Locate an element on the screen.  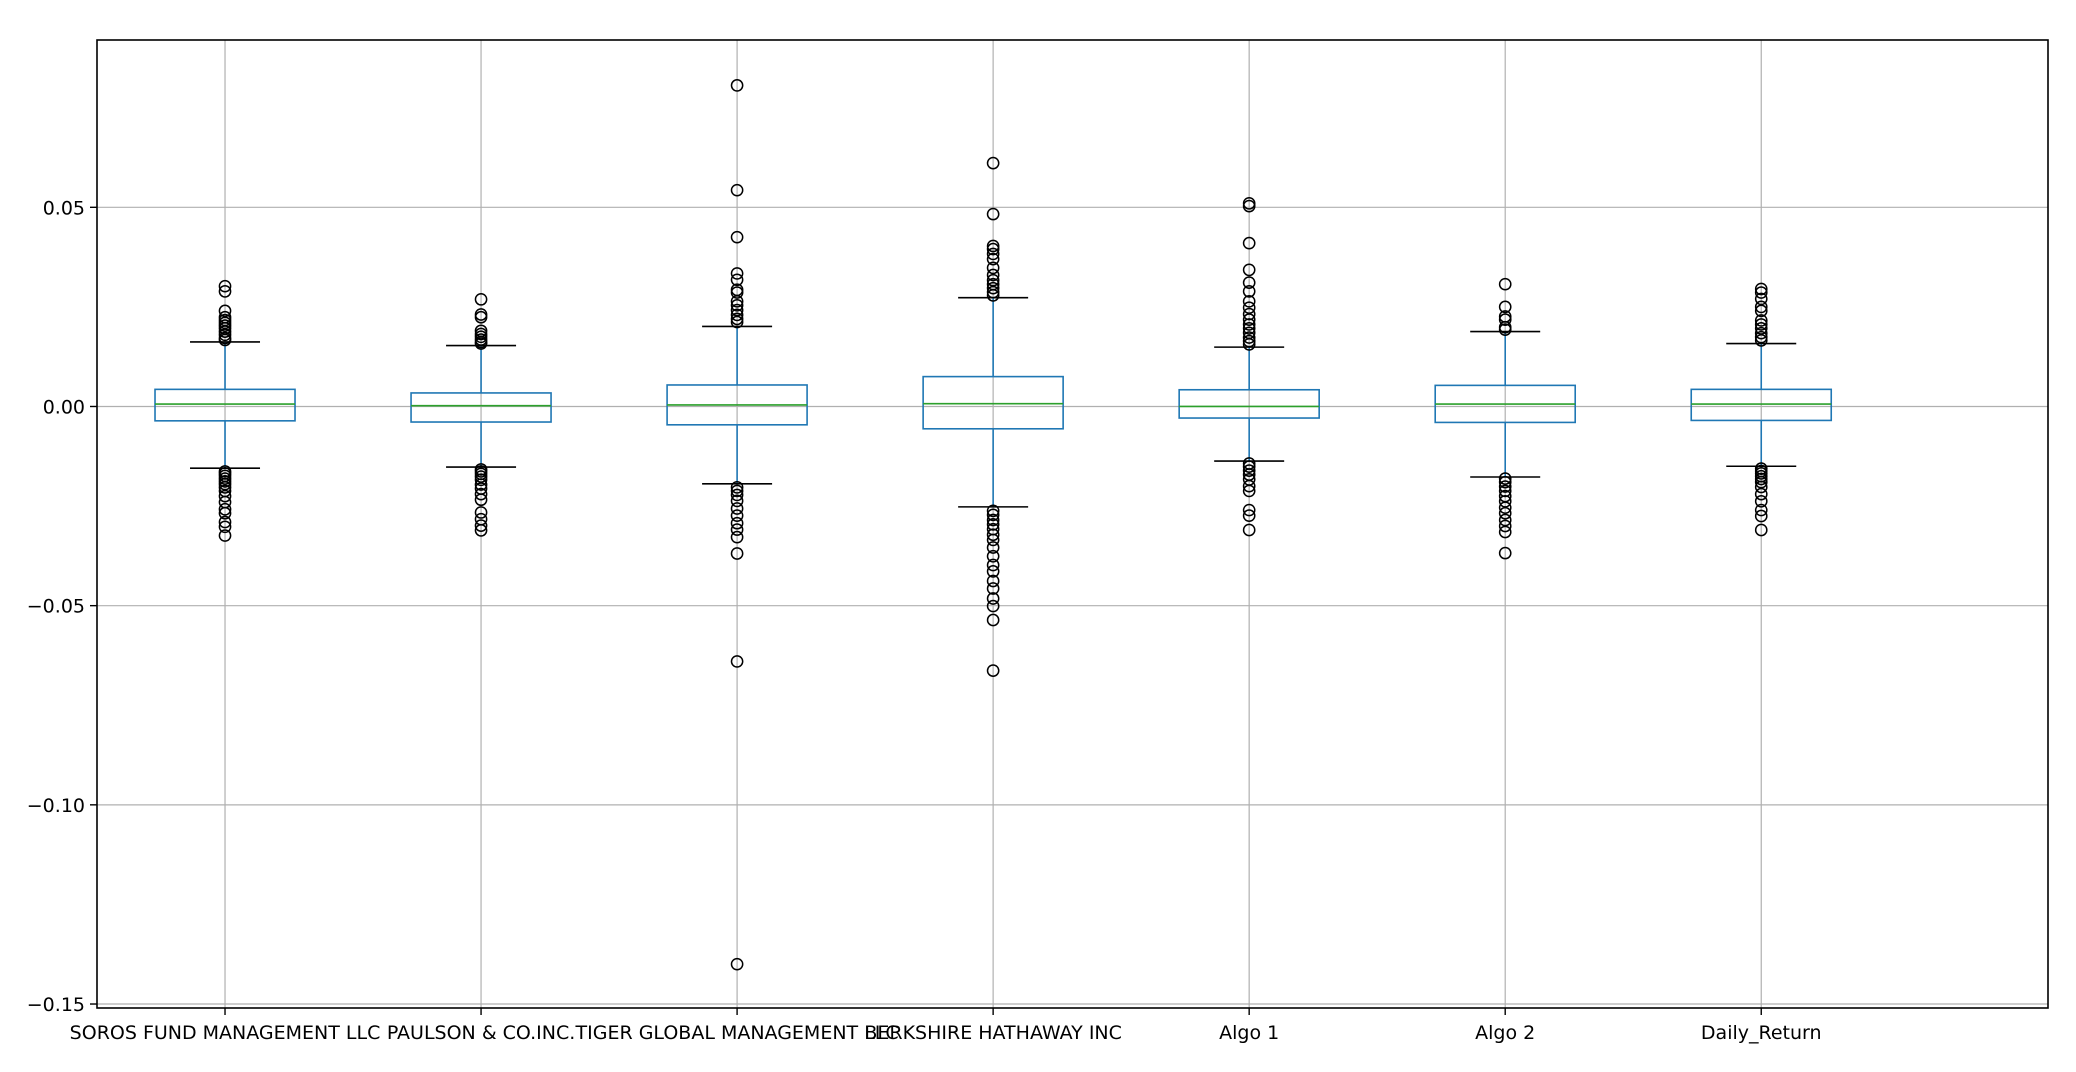
y-tick-label: 0.00 is located at coordinates (64, 407).